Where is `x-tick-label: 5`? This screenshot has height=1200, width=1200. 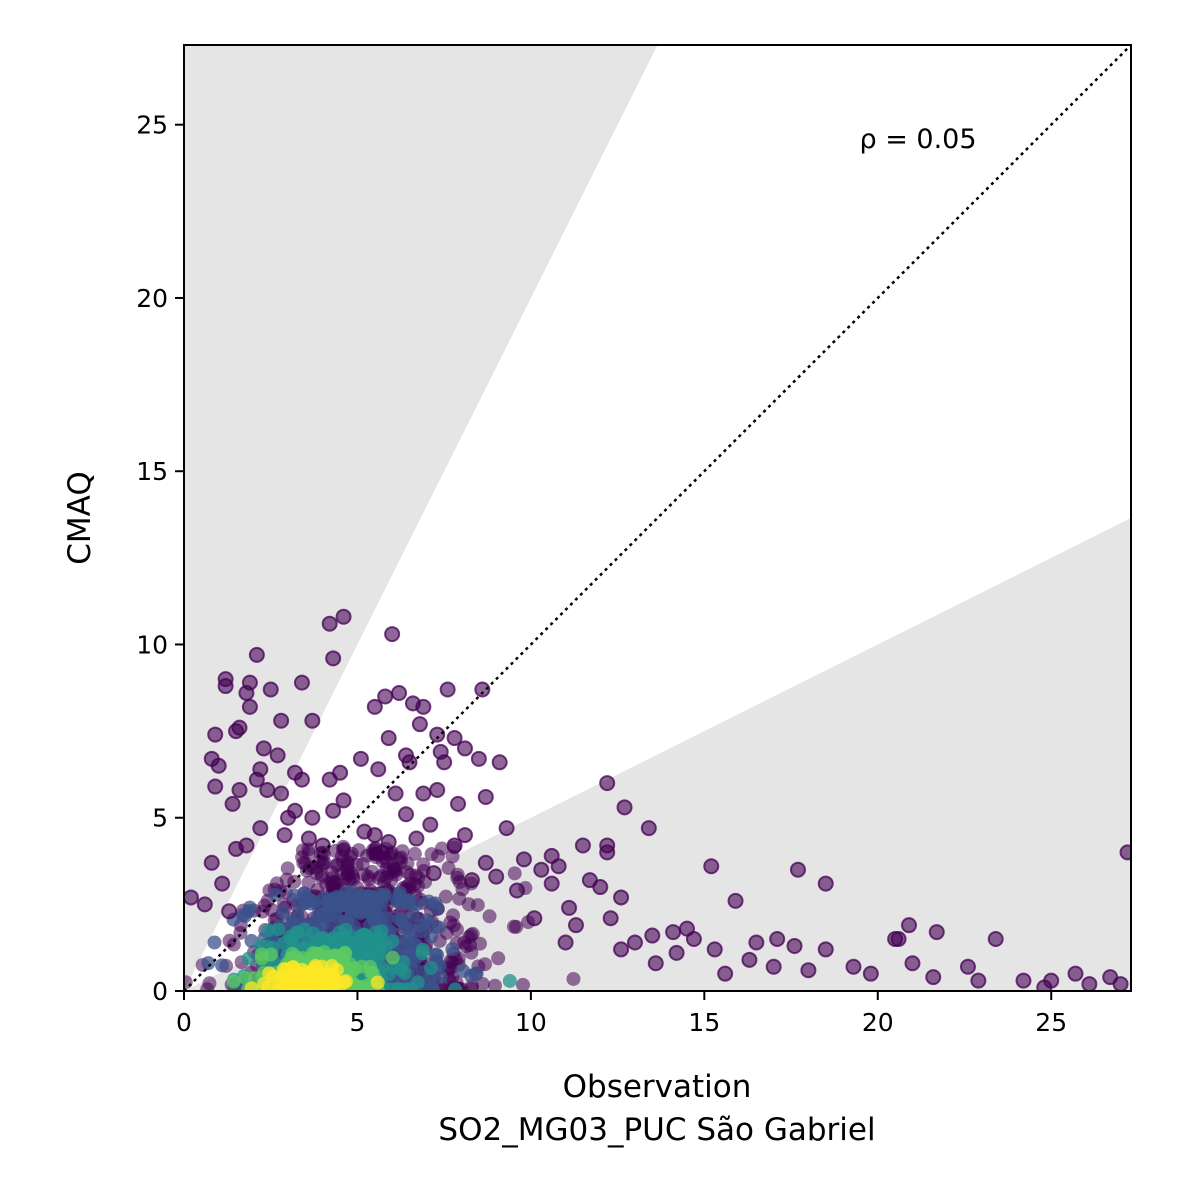
x-tick-label: 5 is located at coordinates (357, 1022).